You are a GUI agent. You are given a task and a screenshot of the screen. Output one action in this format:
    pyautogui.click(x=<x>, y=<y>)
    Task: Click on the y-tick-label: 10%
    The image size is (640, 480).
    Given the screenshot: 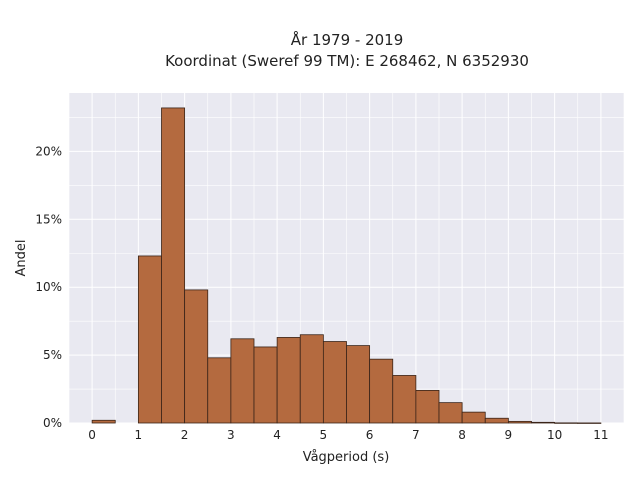 What is the action you would take?
    pyautogui.click(x=48, y=287)
    